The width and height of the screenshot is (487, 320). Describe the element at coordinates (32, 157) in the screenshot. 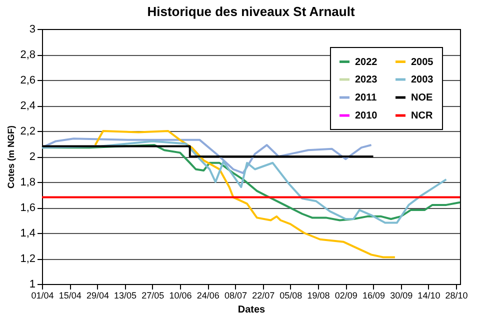

I see `y-tick-label: 2` at that location.